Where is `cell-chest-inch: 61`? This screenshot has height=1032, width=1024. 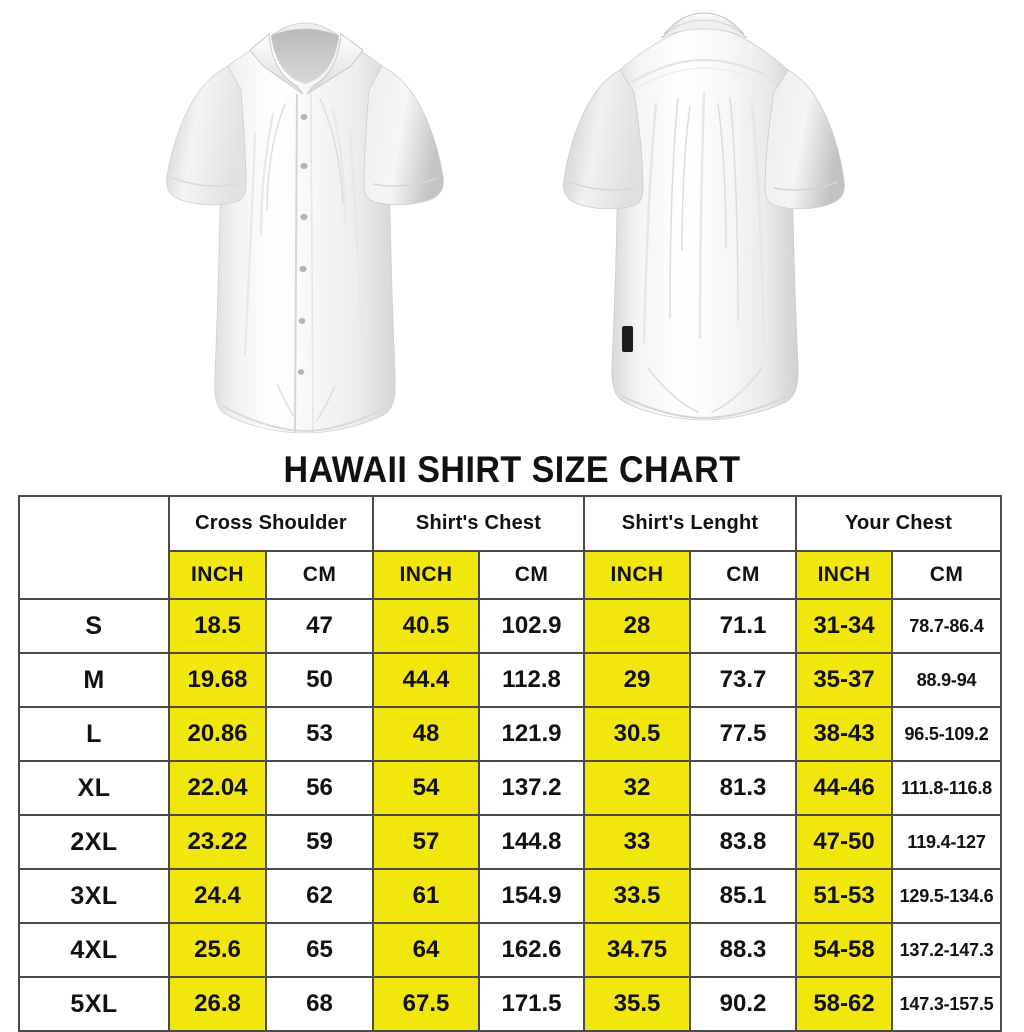 cell-chest-inch: 61 is located at coordinates (426, 896).